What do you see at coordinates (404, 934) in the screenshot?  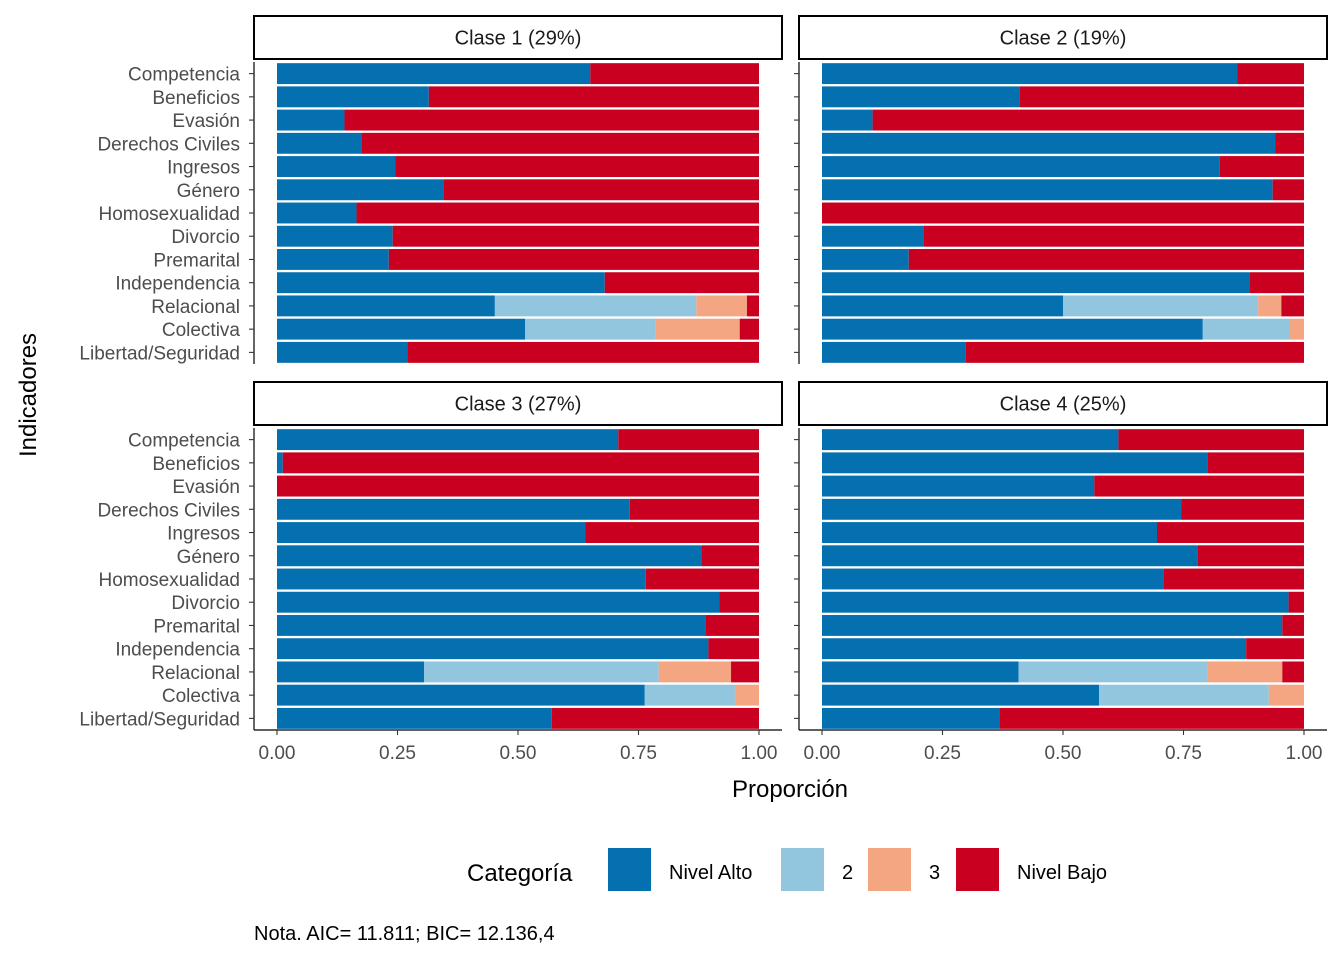 I see `footnote: Nota. AIC= 11.811; BIC= 12.136,4` at bounding box center [404, 934].